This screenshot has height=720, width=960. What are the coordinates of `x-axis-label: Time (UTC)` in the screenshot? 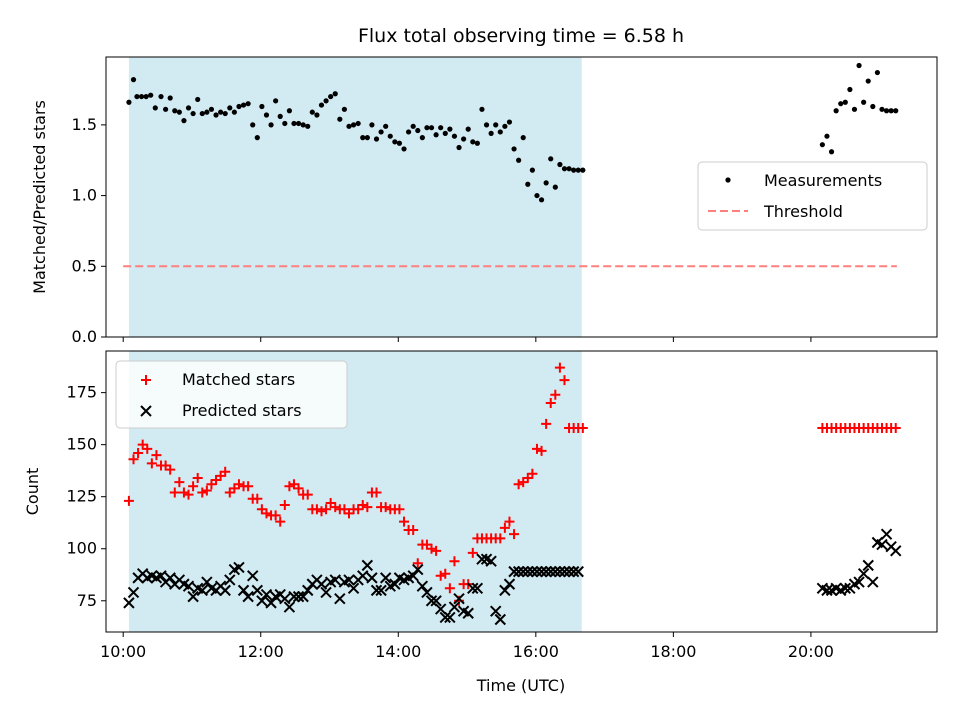 It's located at (520, 685).